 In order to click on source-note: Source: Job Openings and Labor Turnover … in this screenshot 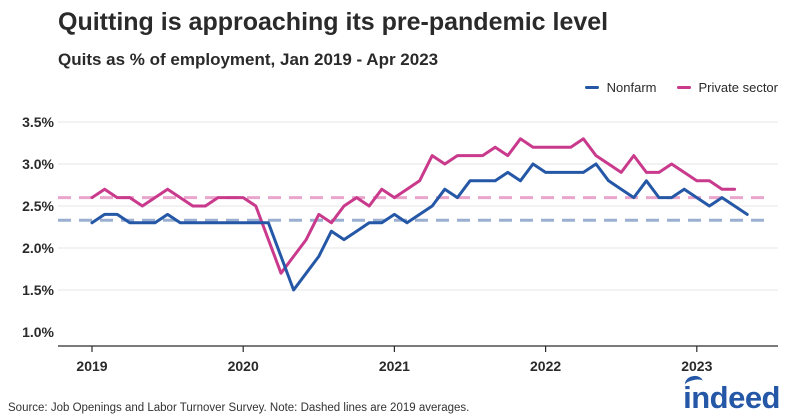, I will do `click(239, 408)`.